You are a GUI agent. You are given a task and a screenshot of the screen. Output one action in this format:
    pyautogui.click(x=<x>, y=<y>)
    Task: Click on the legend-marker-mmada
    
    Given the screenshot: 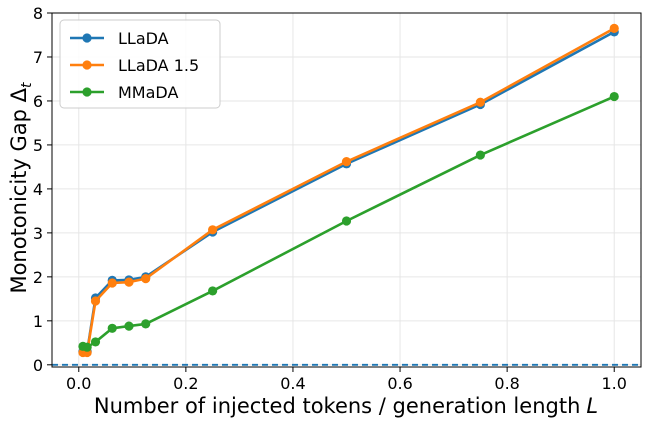 What is the action you would take?
    pyautogui.click(x=87, y=92)
    